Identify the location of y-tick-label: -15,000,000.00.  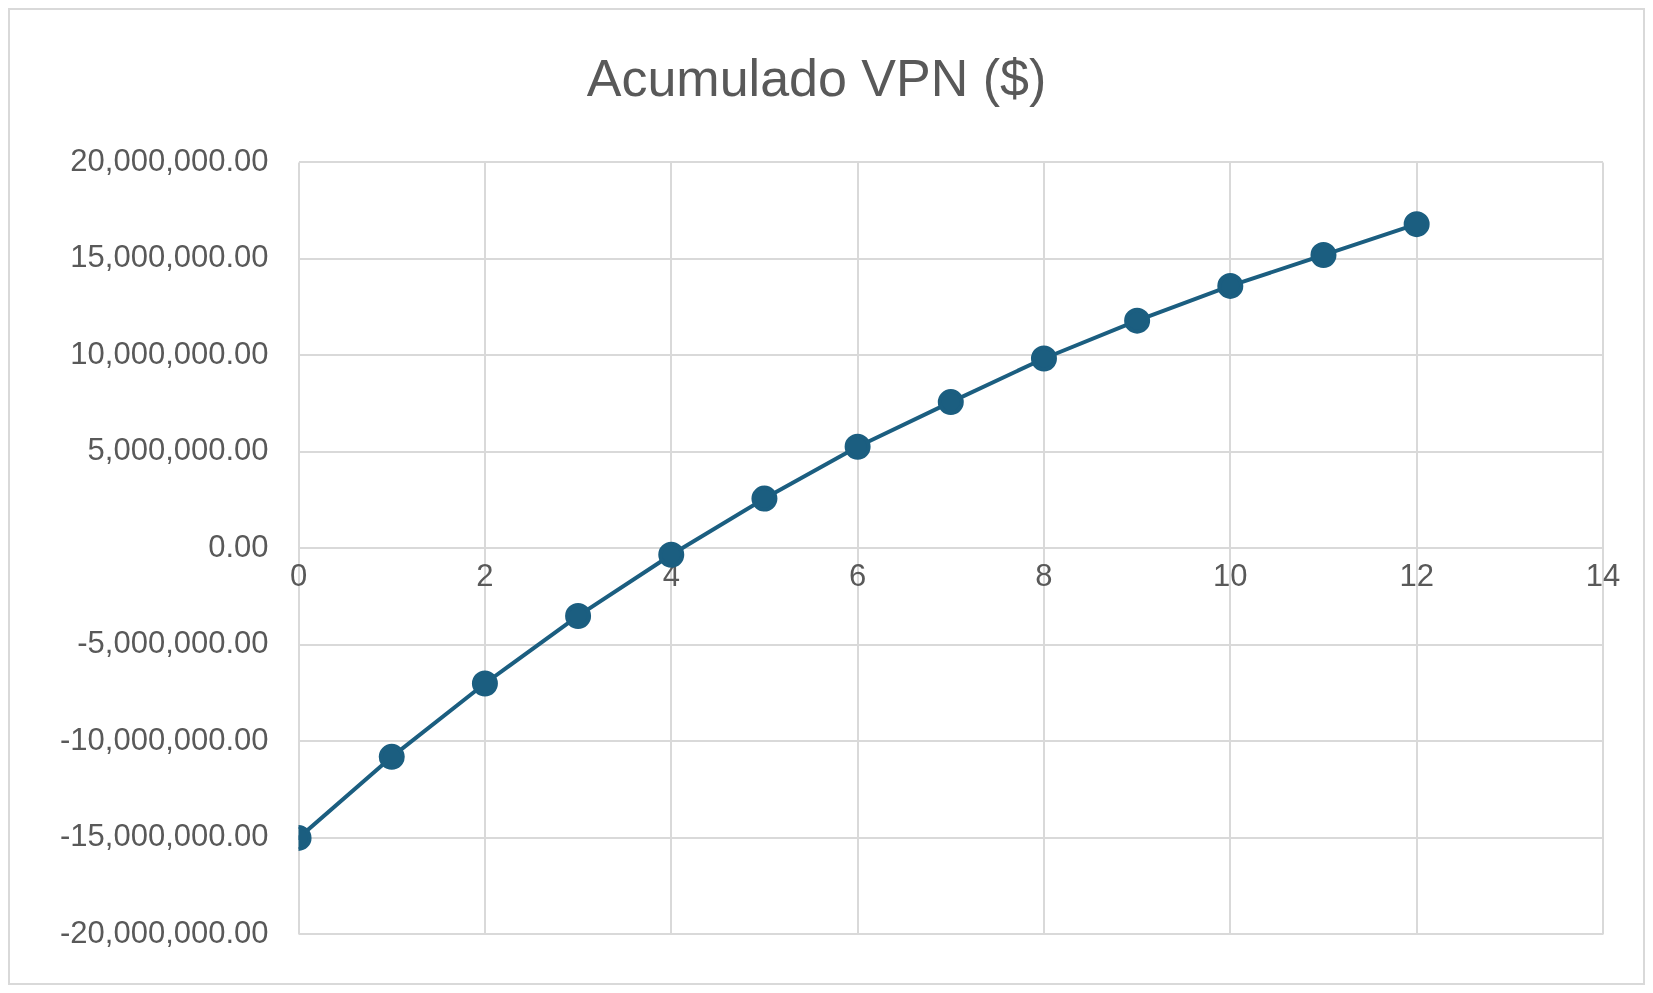
(164, 836).